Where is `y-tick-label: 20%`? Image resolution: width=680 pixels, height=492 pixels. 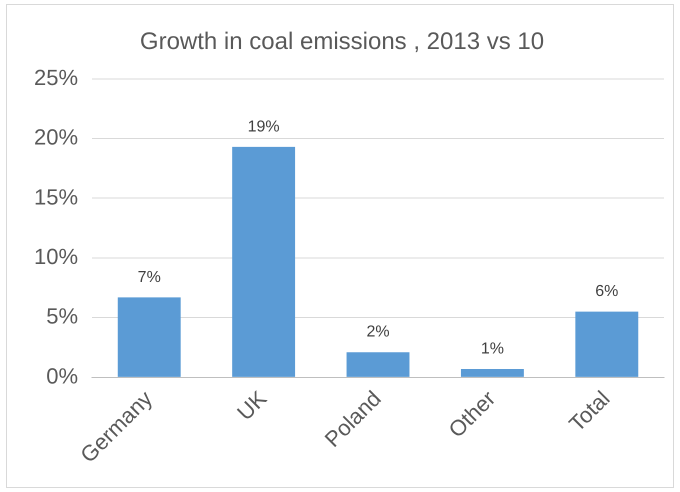 y-tick-label: 20% is located at coordinates (56, 137).